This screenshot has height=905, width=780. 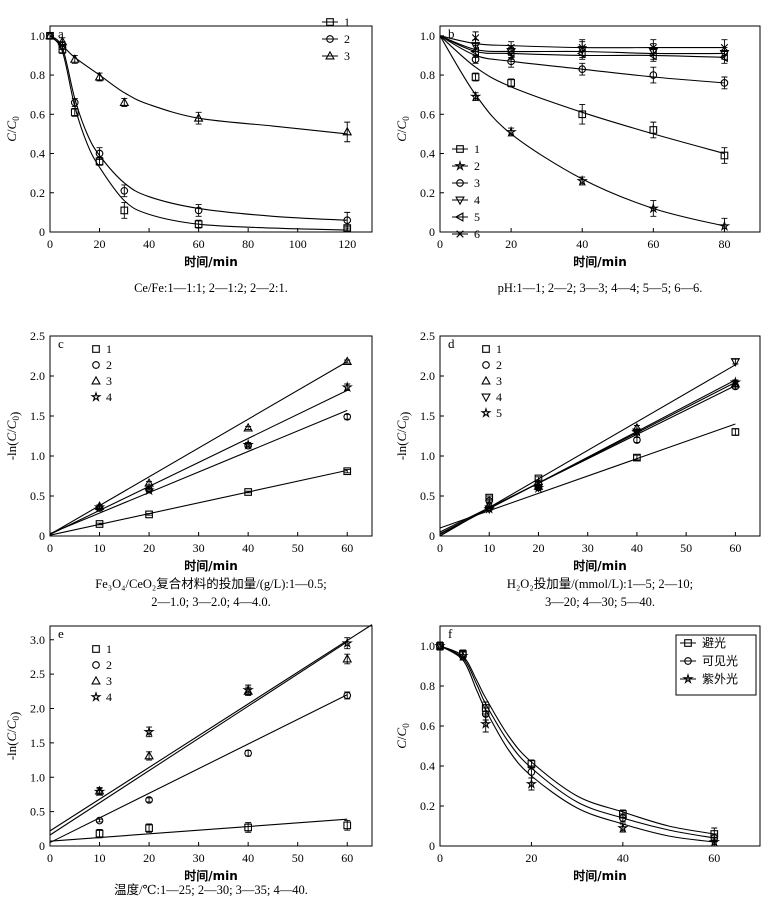 I want to click on legend: 1 2 3 4 5, so click(x=491, y=381).